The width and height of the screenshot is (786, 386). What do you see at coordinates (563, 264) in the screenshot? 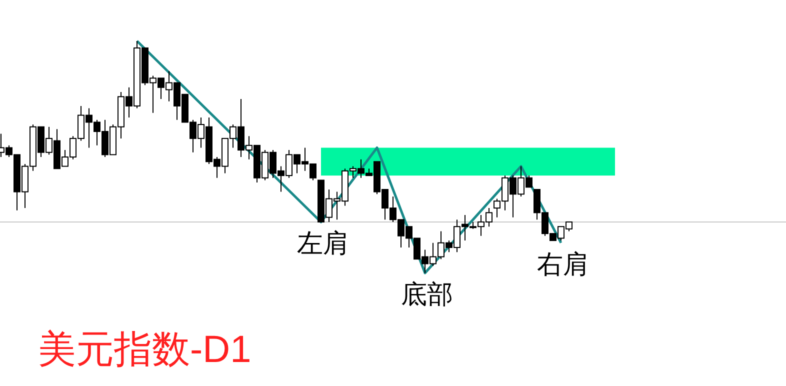
I see `annotation: 右肩` at bounding box center [563, 264].